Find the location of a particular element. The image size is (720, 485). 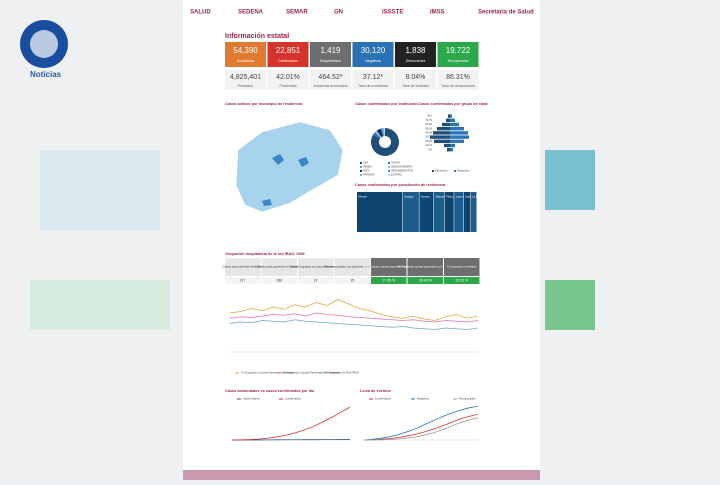

legend-label: Negativos is located at coordinates (423, 399).